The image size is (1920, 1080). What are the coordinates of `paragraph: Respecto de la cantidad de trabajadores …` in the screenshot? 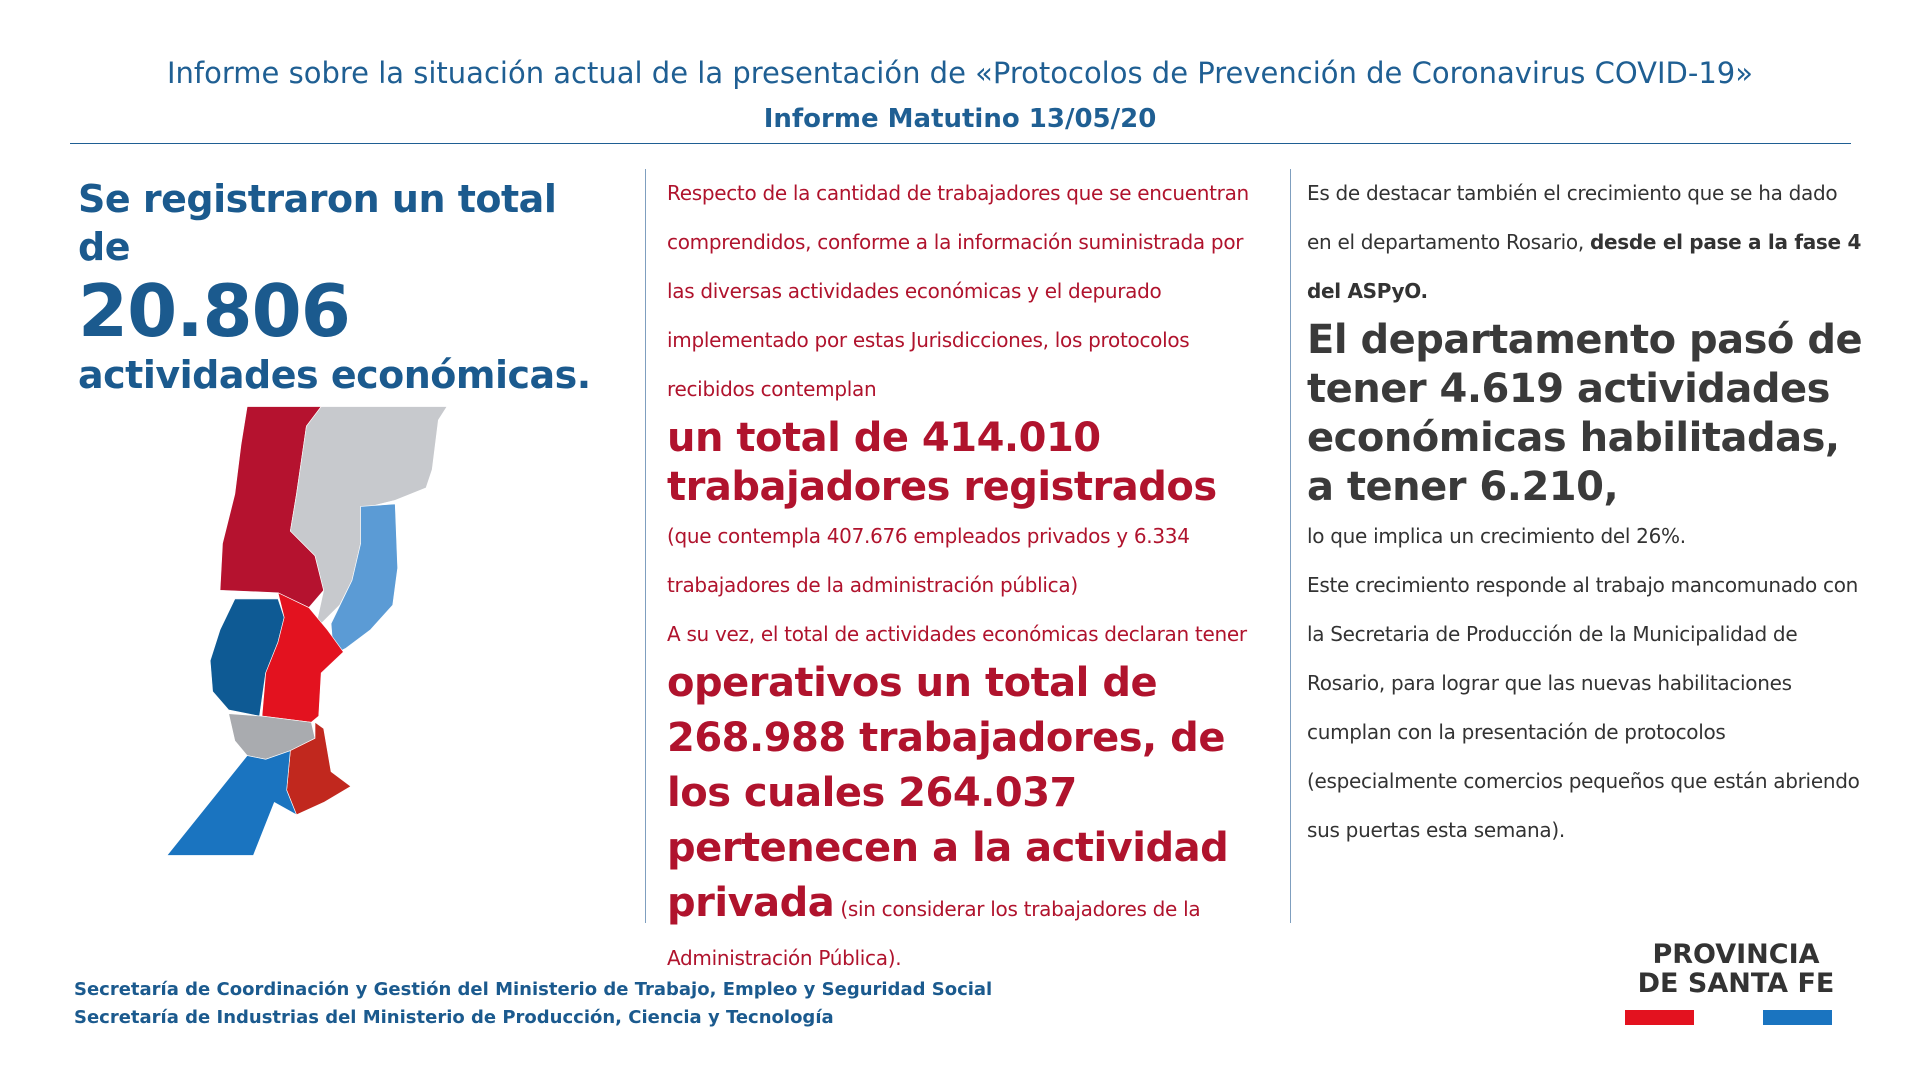 It's located at (958, 291).